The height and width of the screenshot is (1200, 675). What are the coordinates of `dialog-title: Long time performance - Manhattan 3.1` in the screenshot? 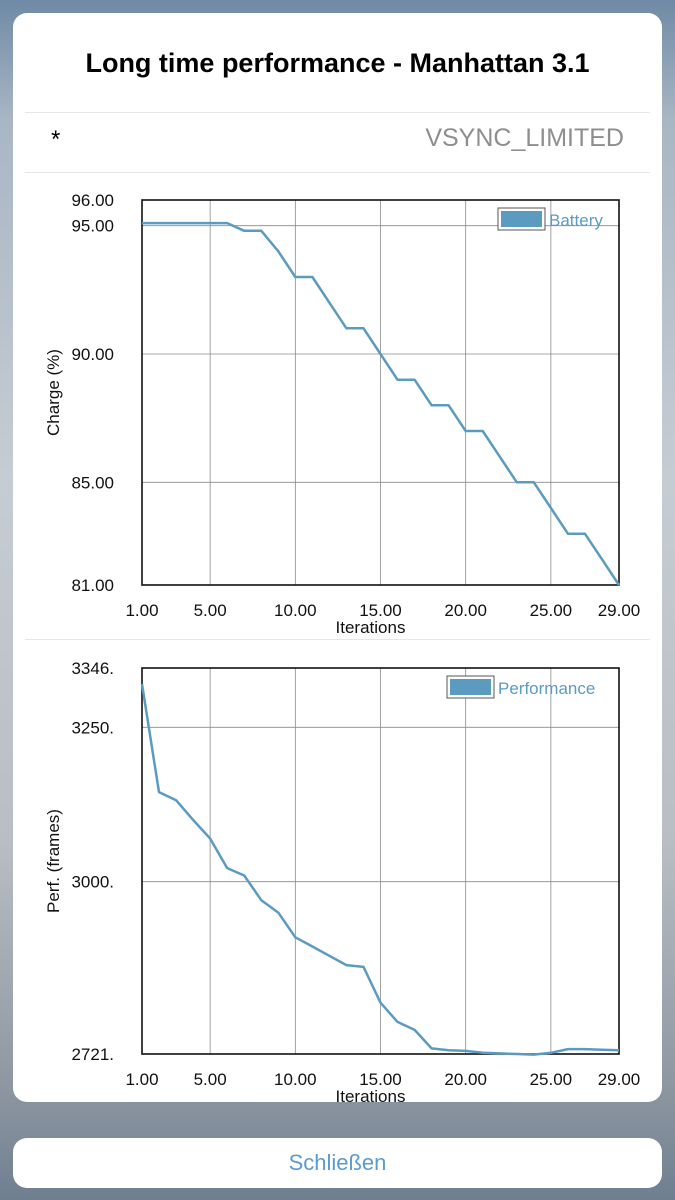 It's located at (337, 62).